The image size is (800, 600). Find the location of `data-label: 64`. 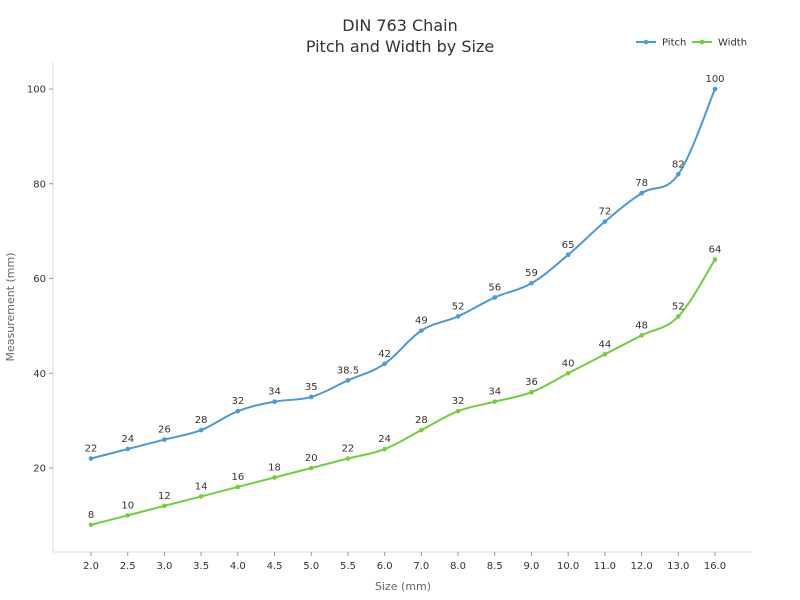

data-label: 64 is located at coordinates (715, 250).